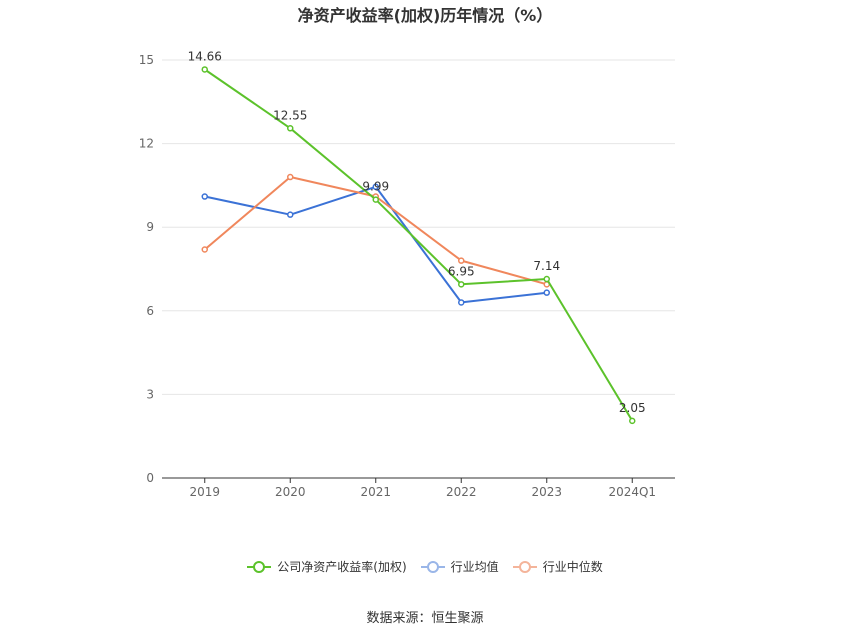 The width and height of the screenshot is (850, 637). What do you see at coordinates (375, 492) in the screenshot?
I see `x-tick-label: 2021` at bounding box center [375, 492].